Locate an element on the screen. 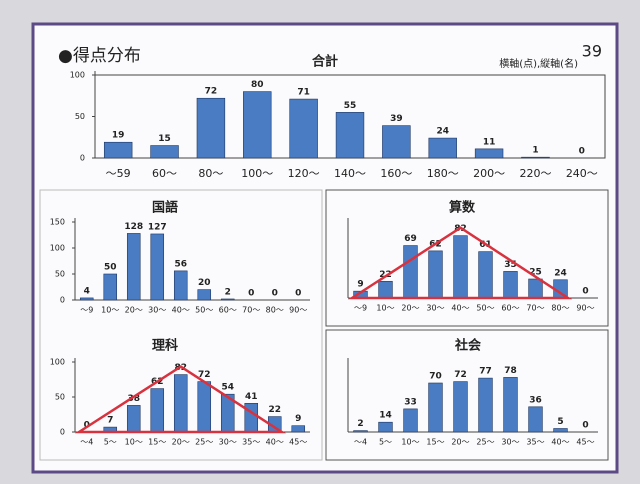  chart-title: 算数 is located at coordinates (462, 208).